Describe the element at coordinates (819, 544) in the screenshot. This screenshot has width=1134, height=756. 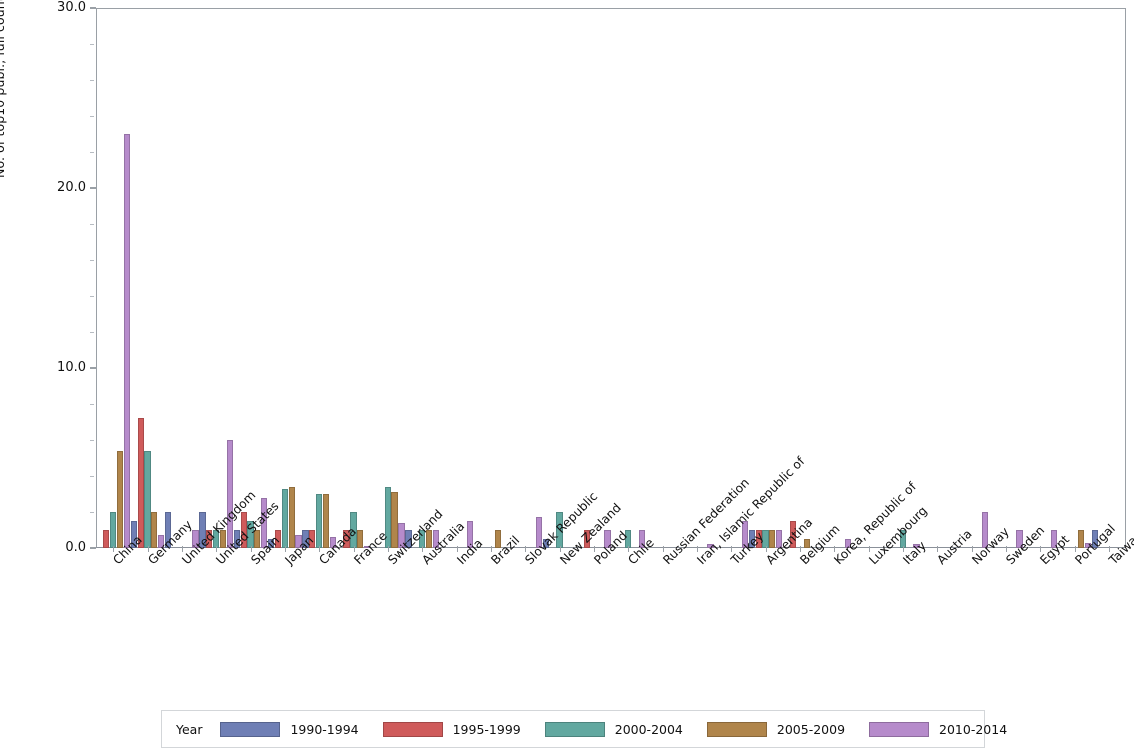
I see `x-tick-label: Belgium` at that location.